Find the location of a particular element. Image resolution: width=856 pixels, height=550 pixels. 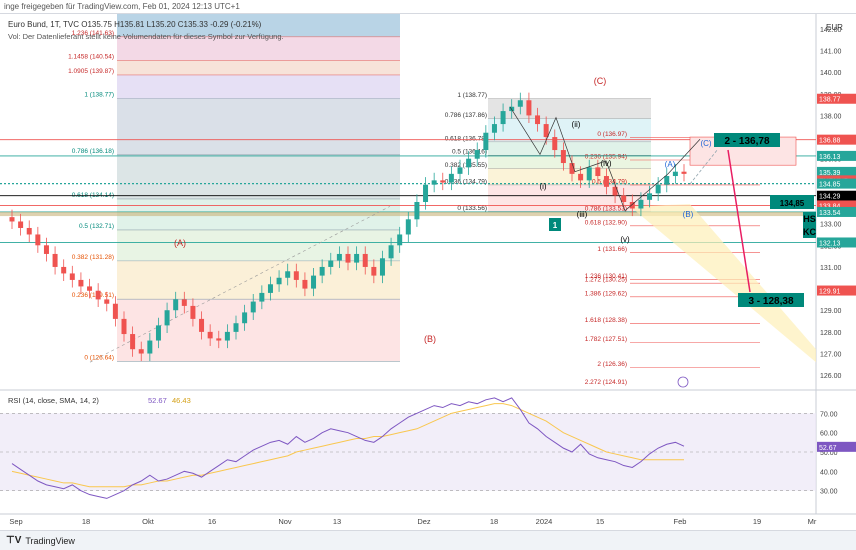

rsi-value: 52.67 is located at coordinates (157, 400).